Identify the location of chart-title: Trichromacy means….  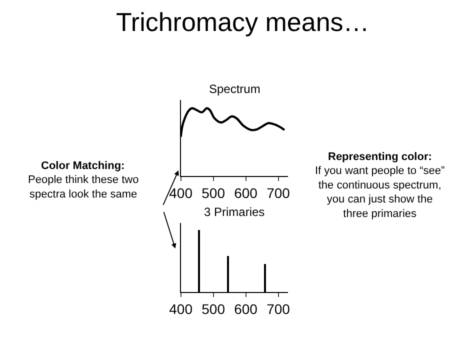
(243, 22).